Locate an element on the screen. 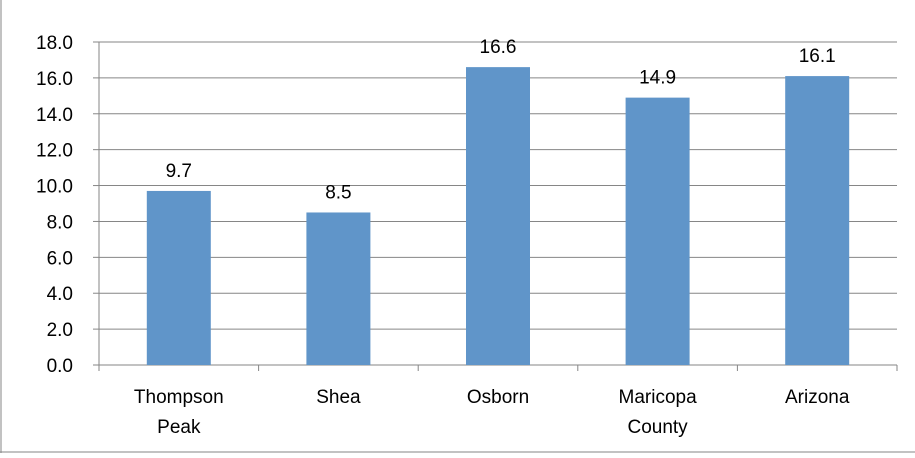 The image size is (915, 458). y-tick-label: 8.0 is located at coordinates (60, 222).